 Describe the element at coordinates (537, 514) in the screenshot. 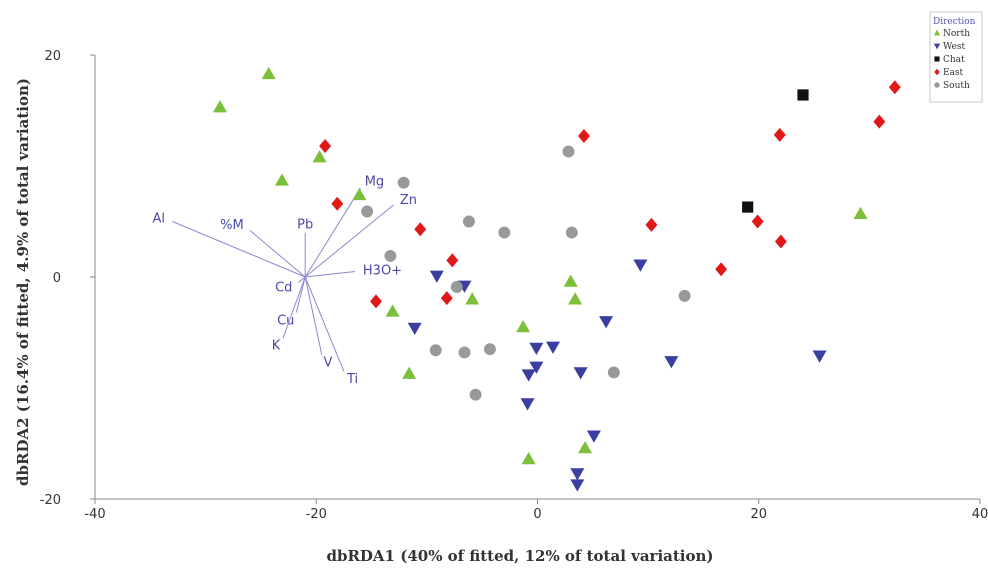

I see `x-tick-label: 0` at that location.